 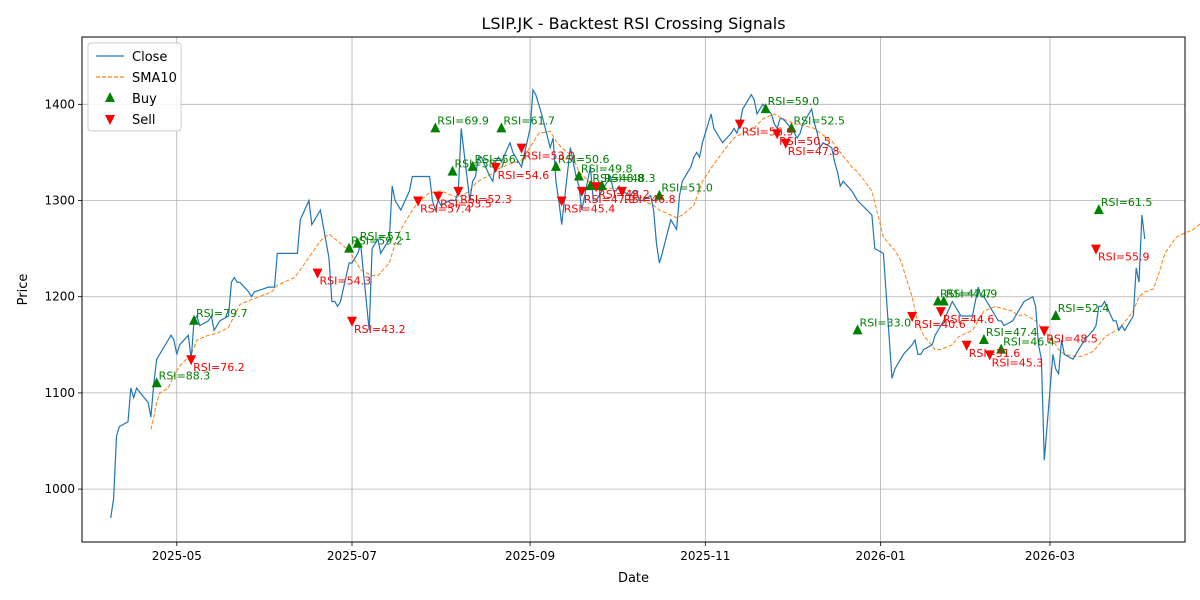 What do you see at coordinates (940, 324) in the screenshot?
I see `sell-label: RSI=40.6` at bounding box center [940, 324].